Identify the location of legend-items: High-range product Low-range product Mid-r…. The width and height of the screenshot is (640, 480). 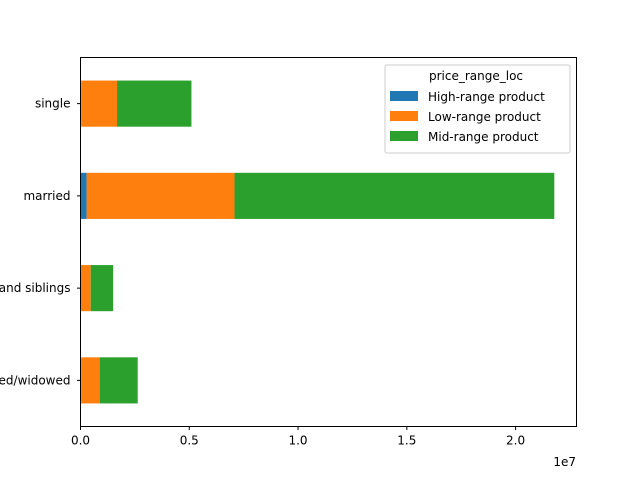
(467, 117).